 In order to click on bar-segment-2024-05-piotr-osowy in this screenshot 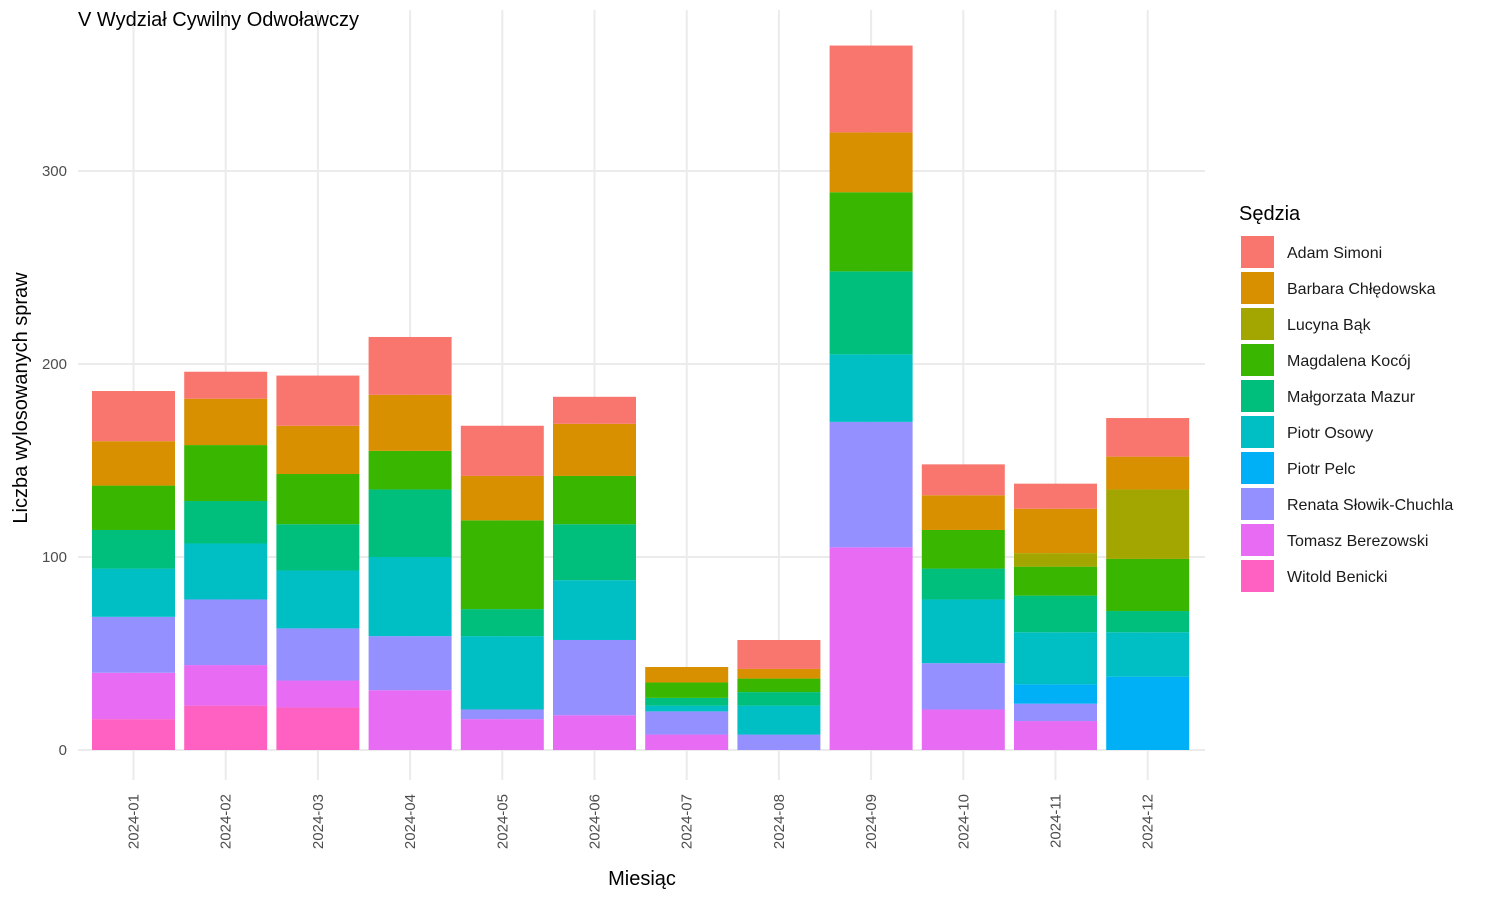, I will do `click(502, 673)`.